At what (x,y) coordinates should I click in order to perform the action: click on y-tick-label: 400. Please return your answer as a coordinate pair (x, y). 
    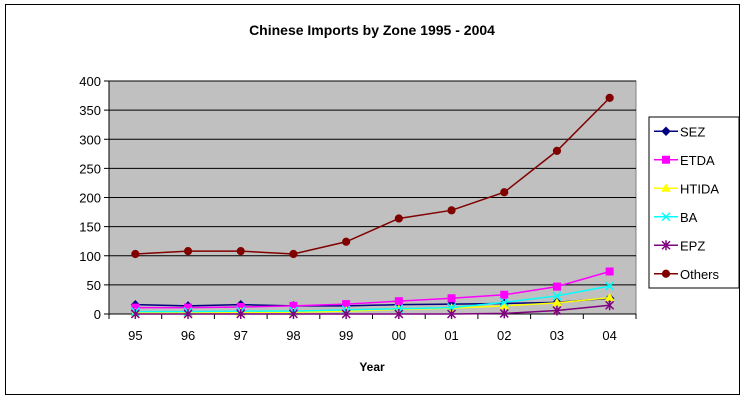
    Looking at the image, I should click on (90, 81).